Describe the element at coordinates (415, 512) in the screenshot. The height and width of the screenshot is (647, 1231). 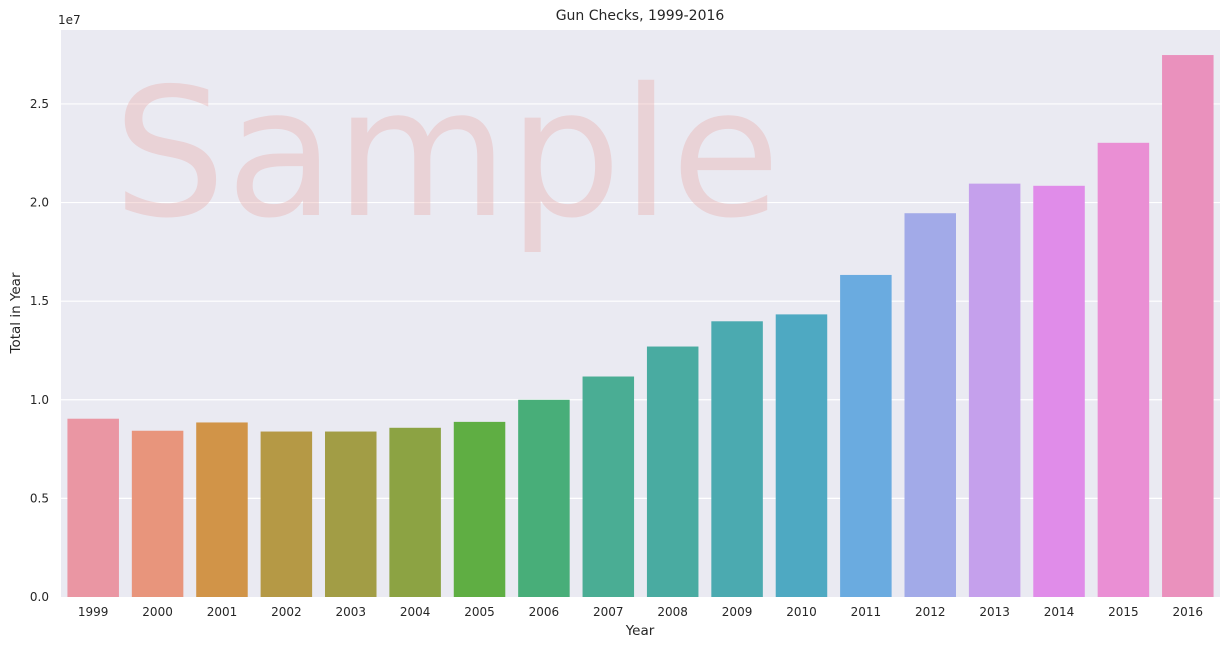
I see `bar-2004` at that location.